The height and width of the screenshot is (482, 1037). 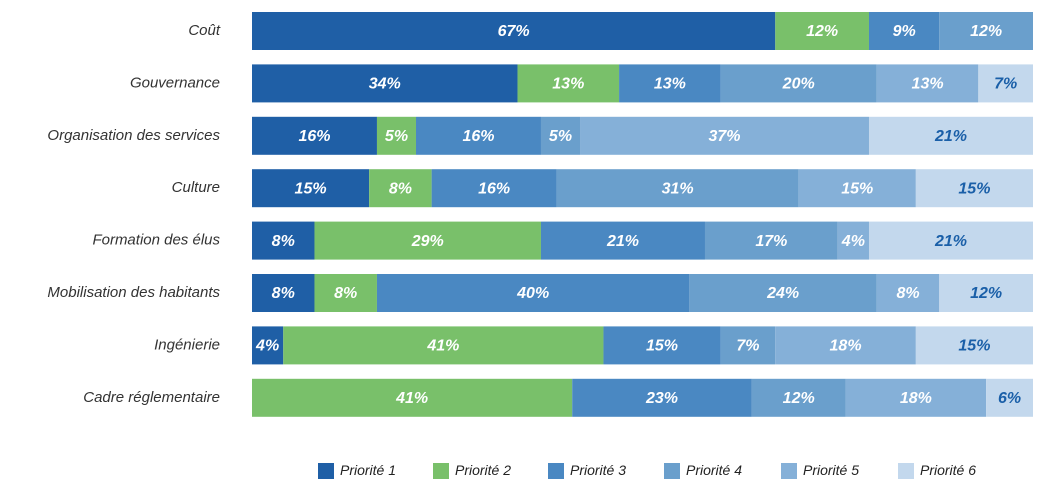 What do you see at coordinates (532, 293) in the screenshot?
I see `value-label: 40%` at bounding box center [532, 293].